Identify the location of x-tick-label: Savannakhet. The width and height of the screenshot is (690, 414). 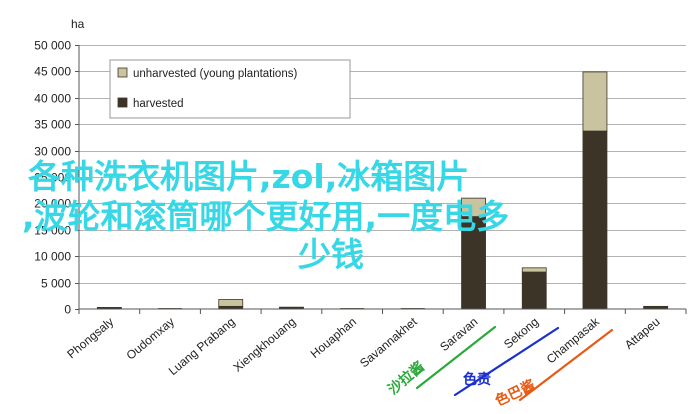
(388, 342).